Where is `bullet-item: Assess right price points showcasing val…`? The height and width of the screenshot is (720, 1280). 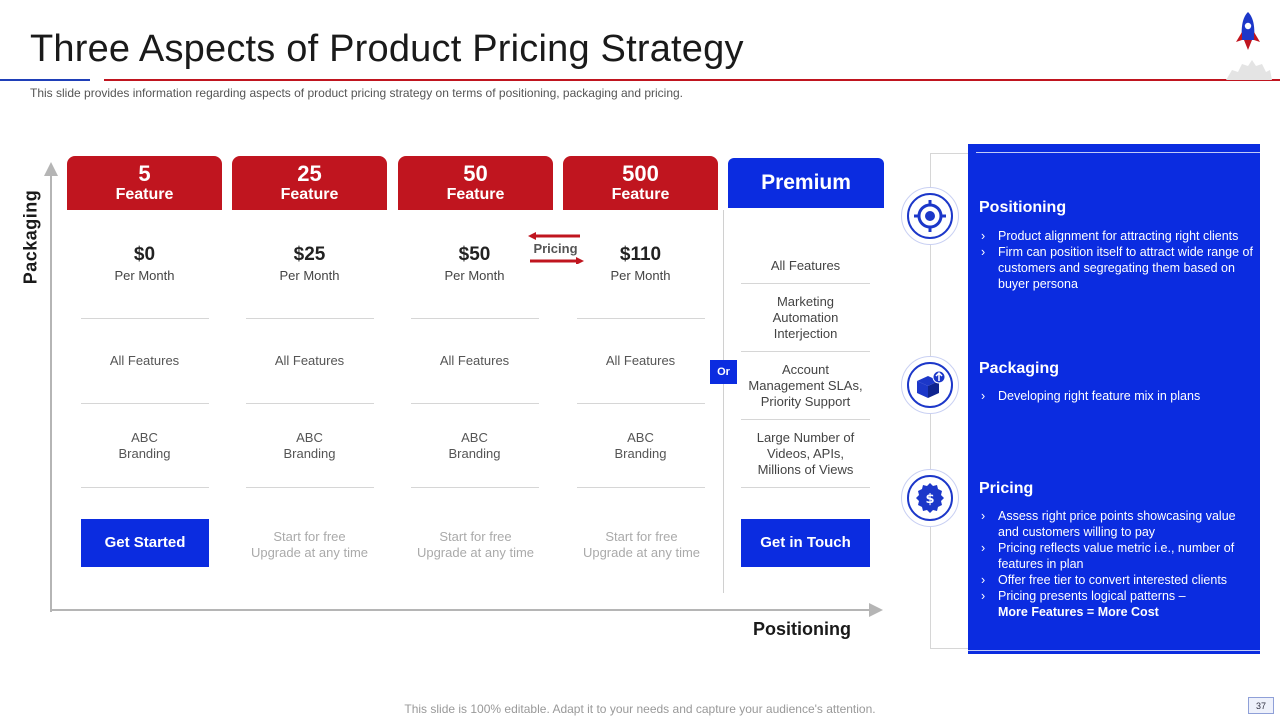 bullet-item: Assess right price points showcasing val… is located at coordinates (1118, 524).